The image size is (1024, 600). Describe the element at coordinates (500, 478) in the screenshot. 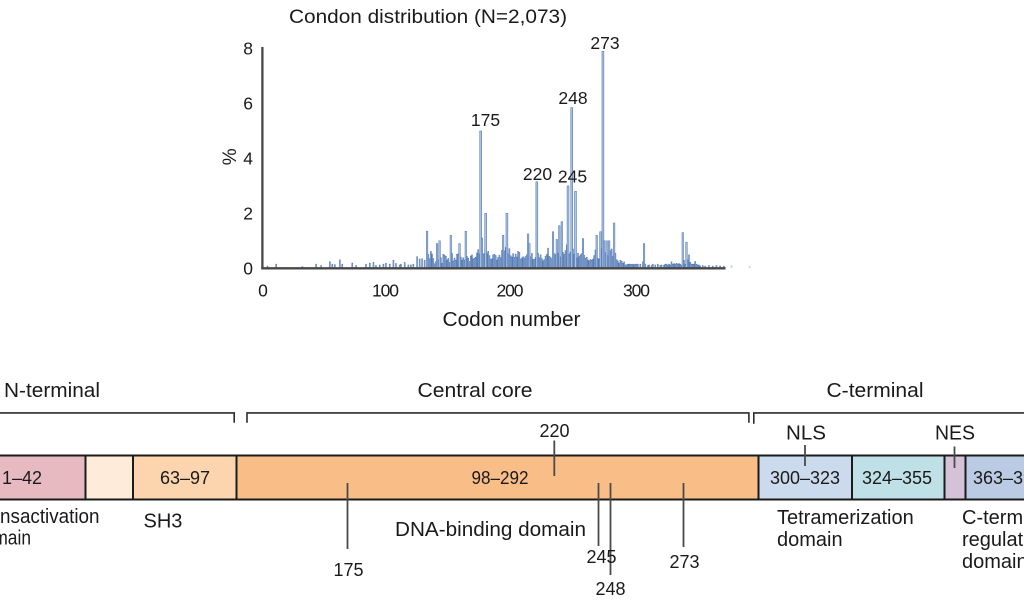

I see `svg-text: 98–292` at that location.